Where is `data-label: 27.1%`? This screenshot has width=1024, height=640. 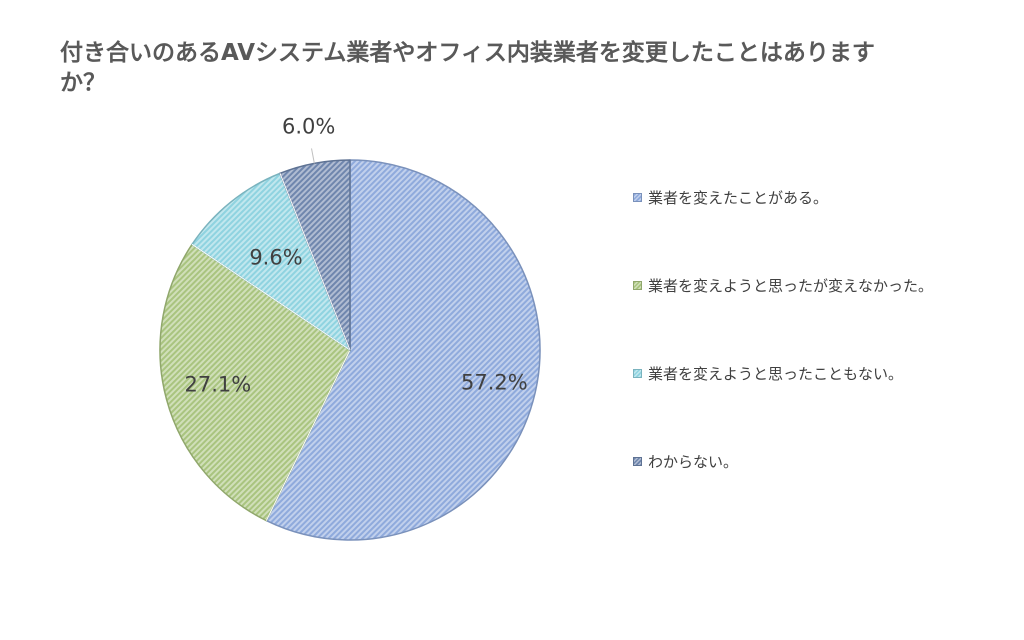
data-label: 27.1% is located at coordinates (218, 385).